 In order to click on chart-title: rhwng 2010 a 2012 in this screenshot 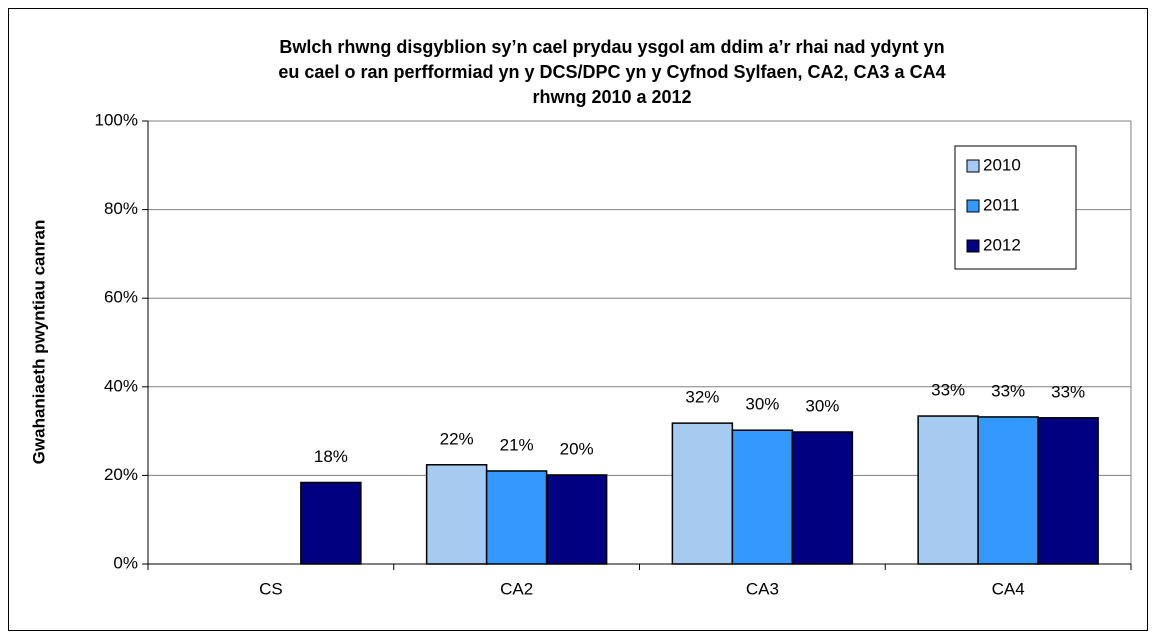, I will do `click(611, 97)`.